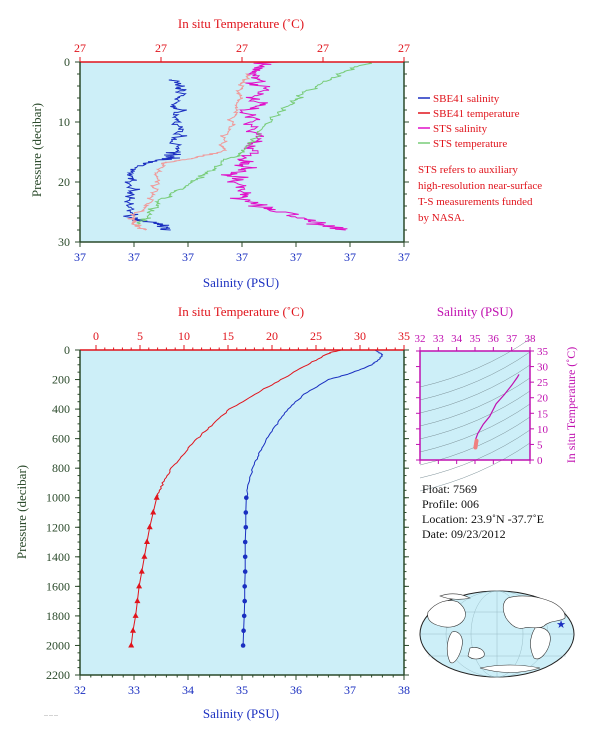  Describe the element at coordinates (316, 336) in the screenshot. I see `main-temp-tick-label: 25` at that location.